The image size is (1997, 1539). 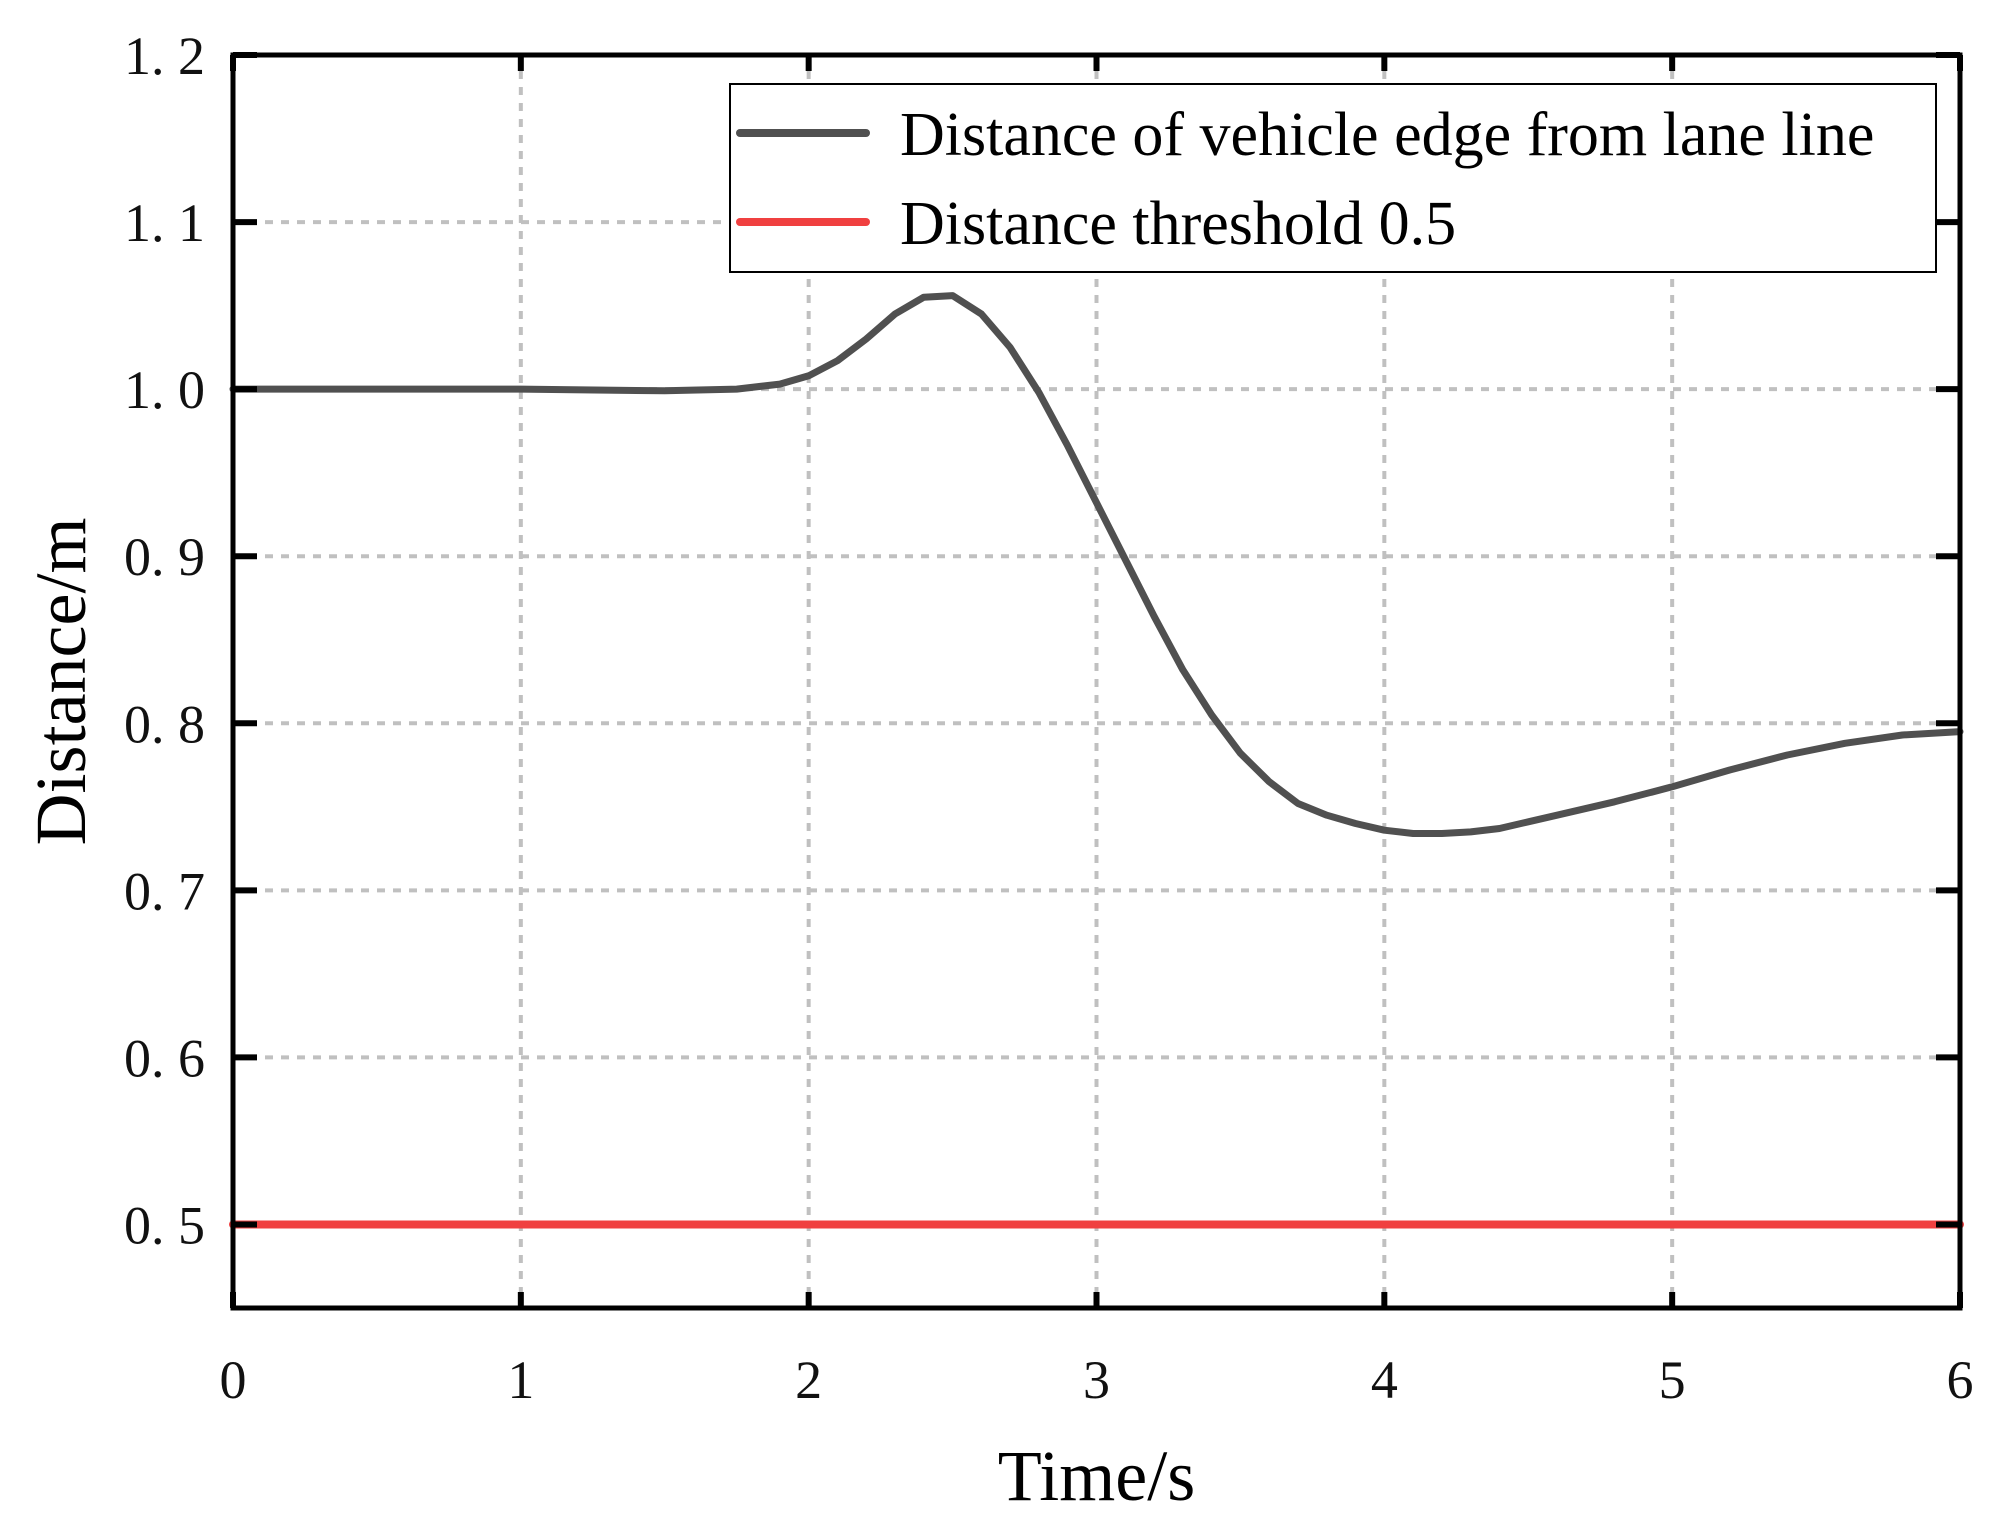 What do you see at coordinates (164, 724) in the screenshot?
I see `y-tick-label-3: 0. 8` at bounding box center [164, 724].